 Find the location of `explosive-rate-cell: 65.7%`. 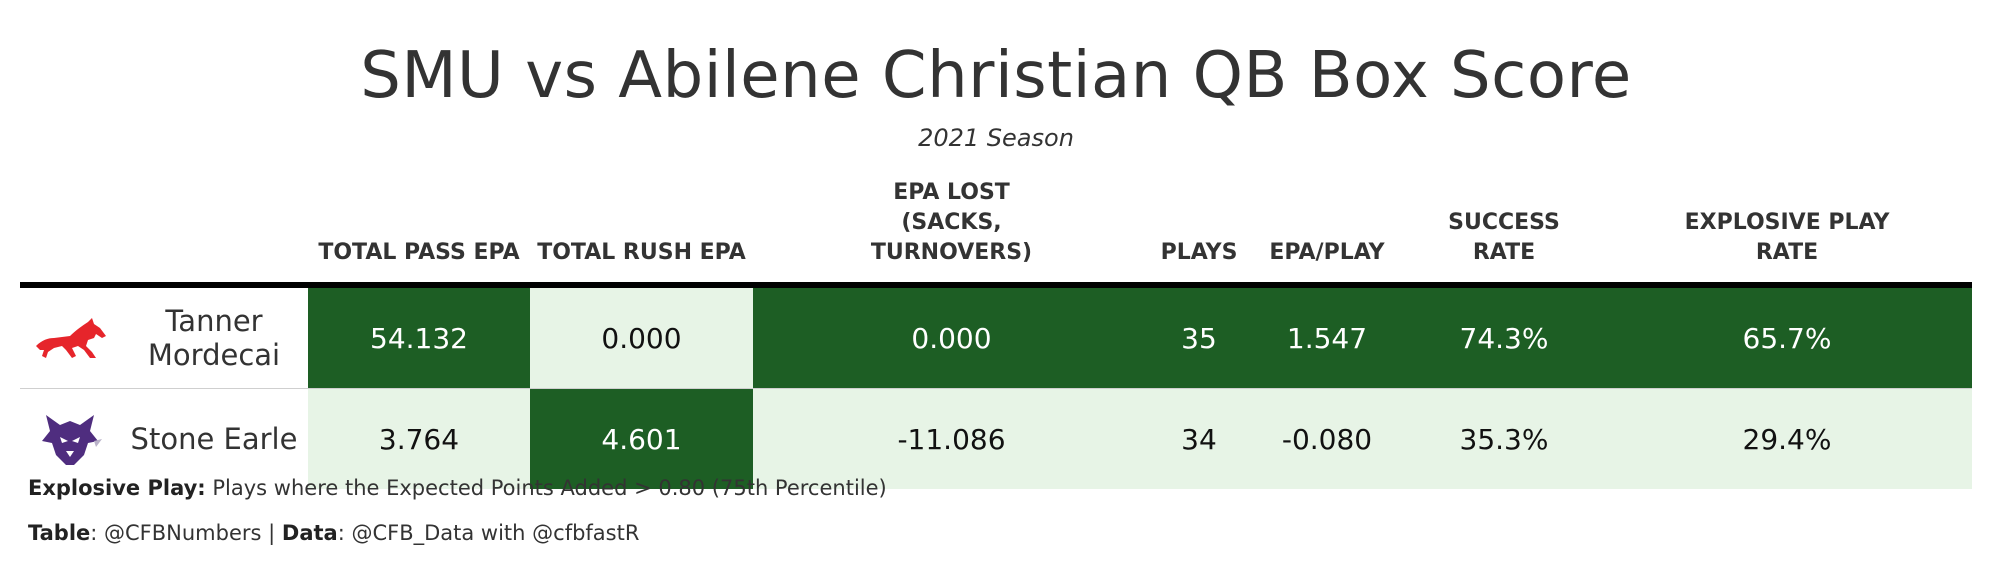

explosive-rate-cell: 65.7% is located at coordinates (1787, 337).